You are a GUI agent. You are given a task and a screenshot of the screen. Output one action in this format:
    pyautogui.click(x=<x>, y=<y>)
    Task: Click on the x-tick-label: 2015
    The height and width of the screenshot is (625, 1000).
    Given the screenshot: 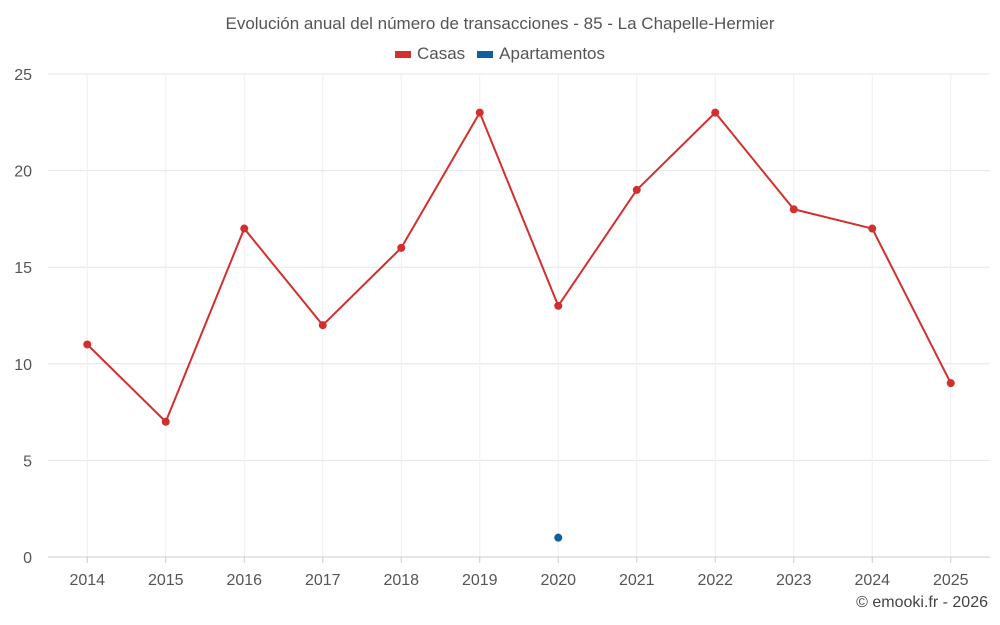 What is the action you would take?
    pyautogui.click(x=166, y=580)
    